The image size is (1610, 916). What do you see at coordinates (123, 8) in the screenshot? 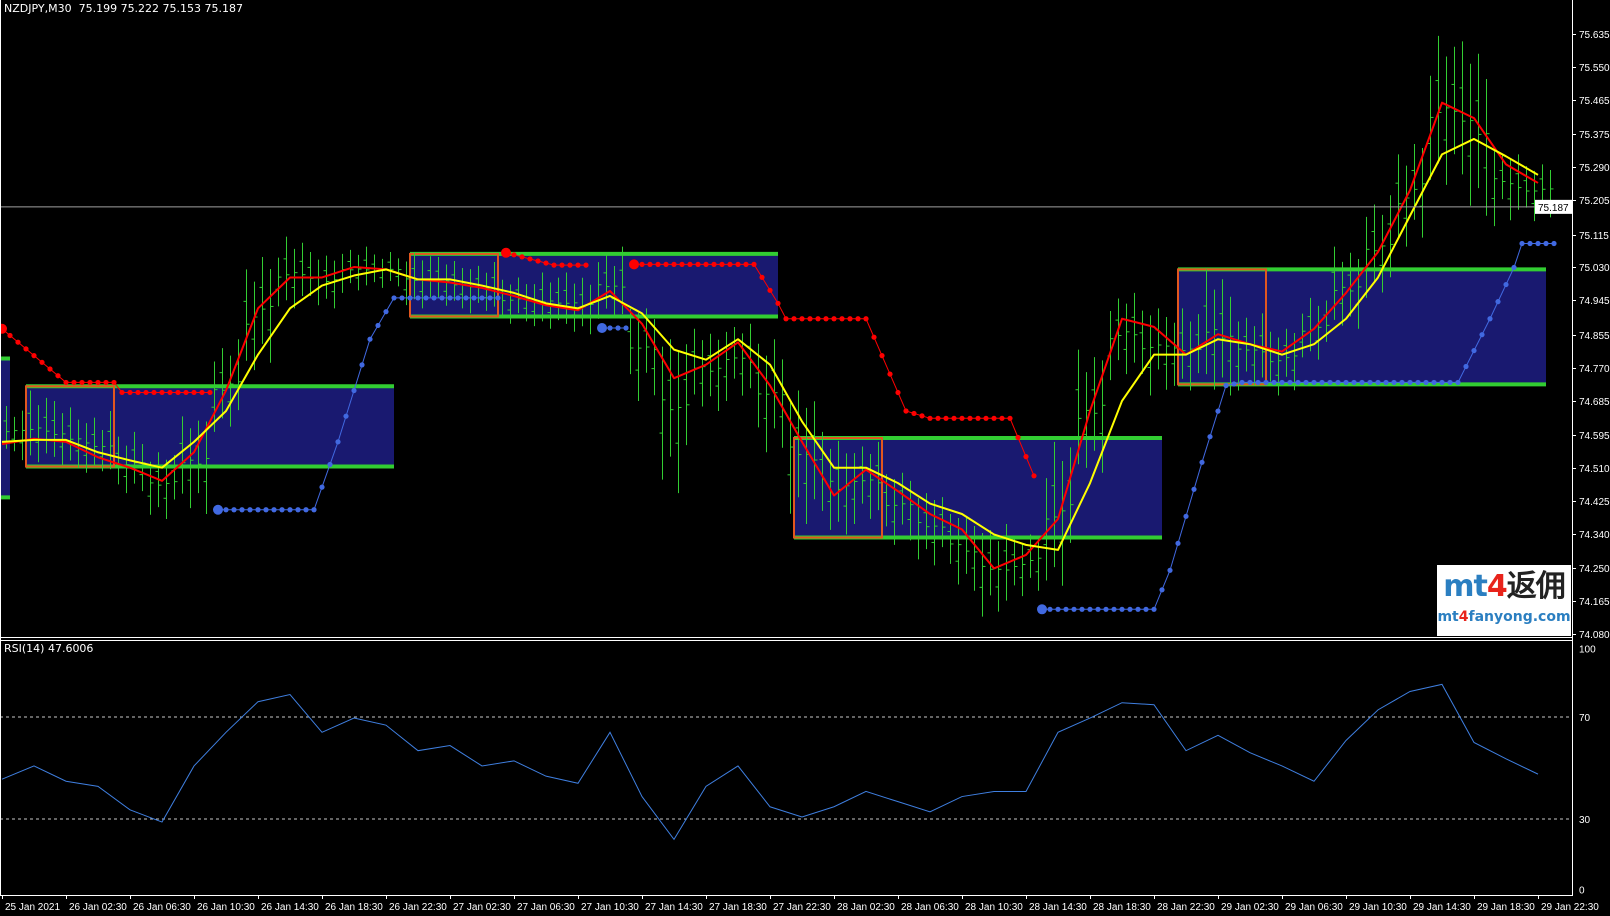
I see `chart-header: NZDJPY,M30 75.199 75.222 75.153 75.187` at bounding box center [123, 8].